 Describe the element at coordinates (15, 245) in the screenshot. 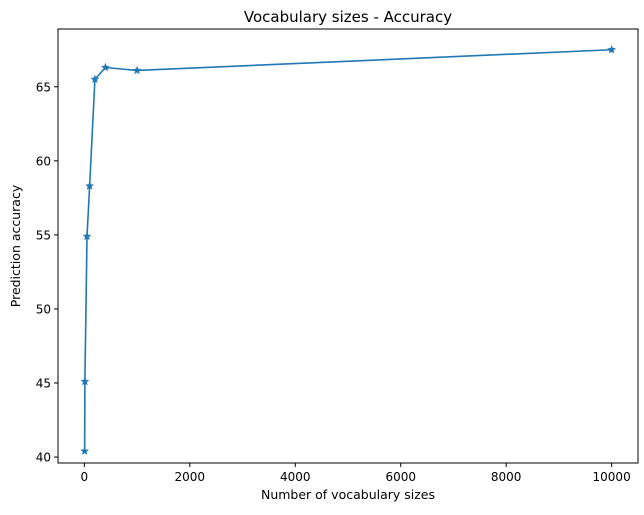

I see `y-axis-label: Prediction accuracy` at that location.